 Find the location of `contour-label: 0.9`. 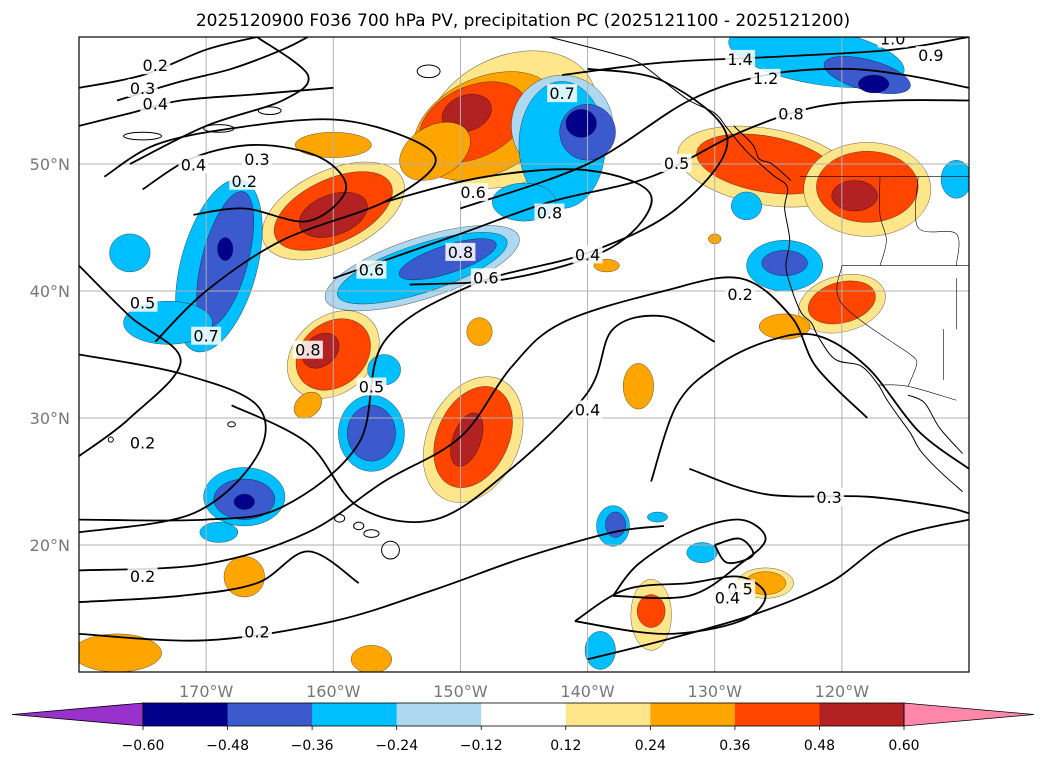

contour-label: 0.9 is located at coordinates (930, 55).